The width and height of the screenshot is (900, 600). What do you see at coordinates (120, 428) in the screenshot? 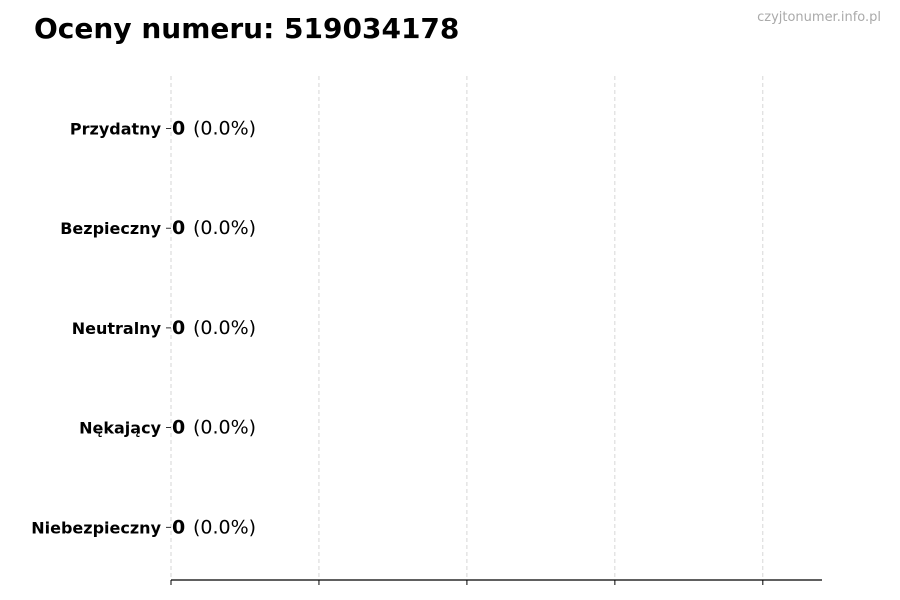
I see `category-label: Nękający` at bounding box center [120, 428].